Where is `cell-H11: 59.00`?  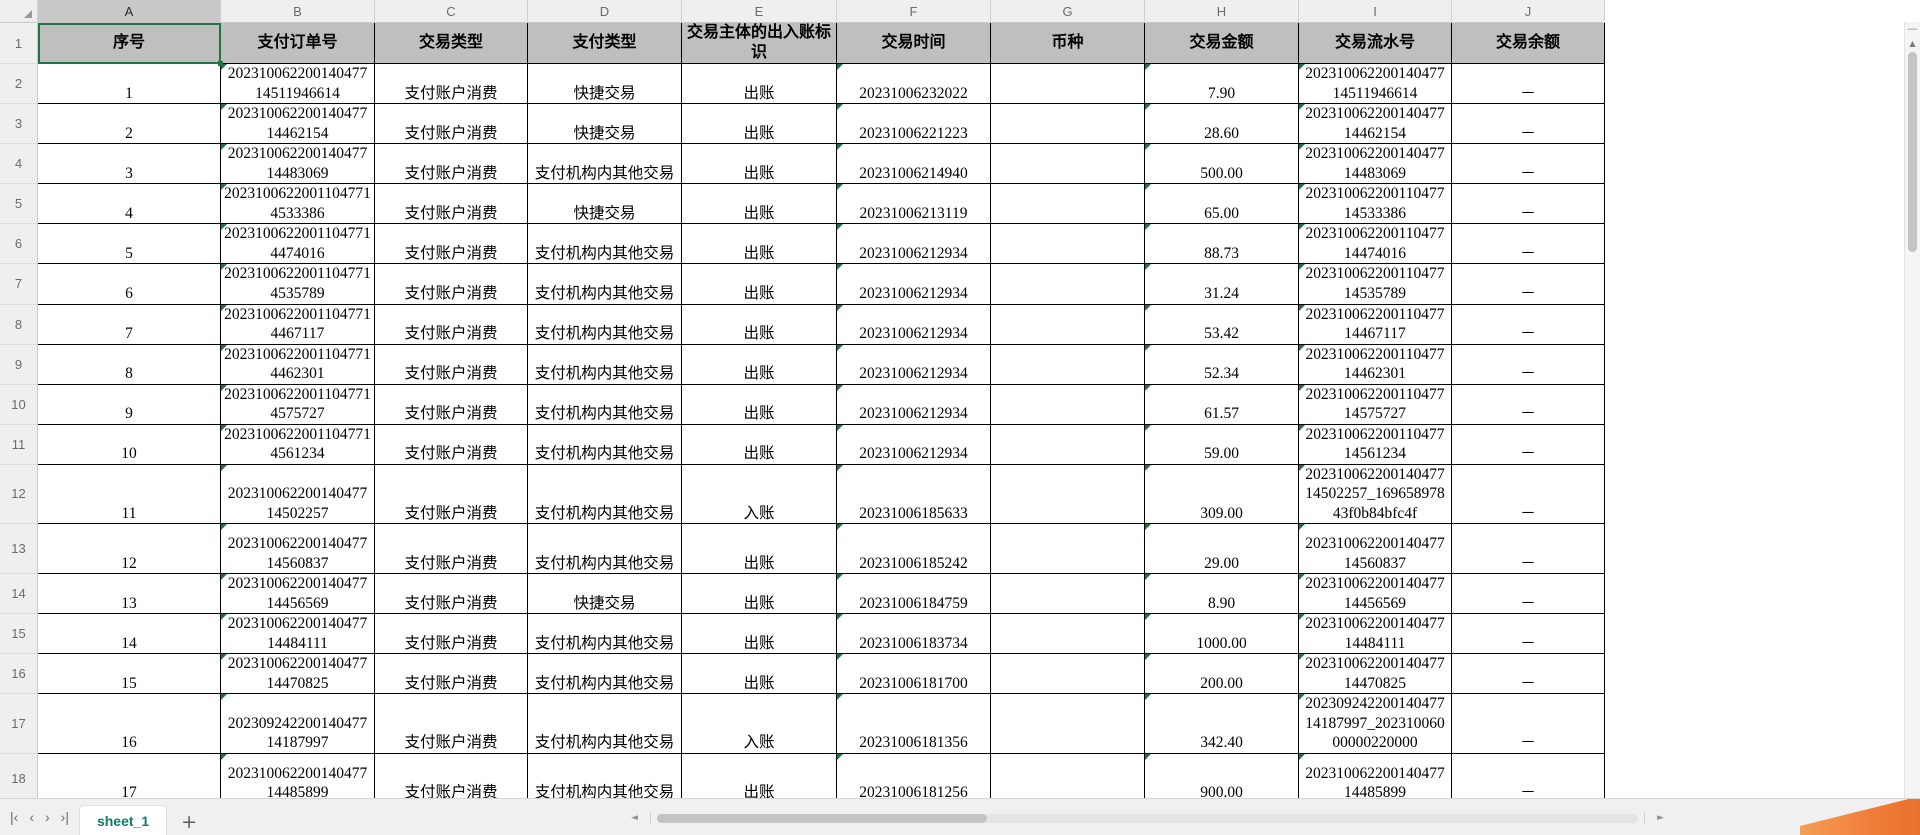 cell-H11: 59.00 is located at coordinates (1221, 444).